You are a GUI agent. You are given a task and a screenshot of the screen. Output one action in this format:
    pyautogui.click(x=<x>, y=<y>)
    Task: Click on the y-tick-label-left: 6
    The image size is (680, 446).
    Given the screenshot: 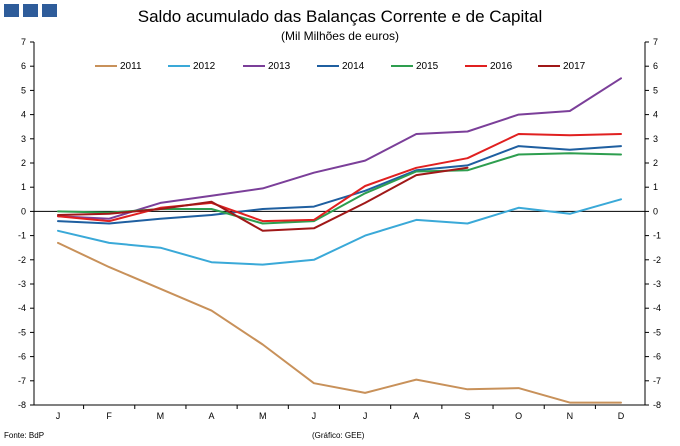 What is the action you would take?
    pyautogui.click(x=23, y=66)
    